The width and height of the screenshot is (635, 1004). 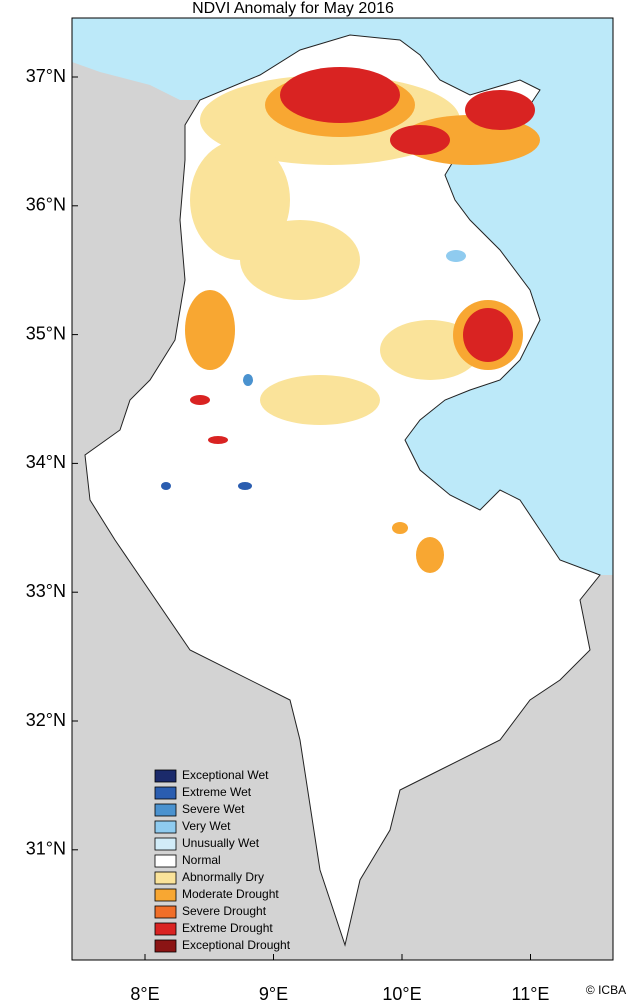 I want to click on y-tick-label: 33°N, so click(x=46, y=591).